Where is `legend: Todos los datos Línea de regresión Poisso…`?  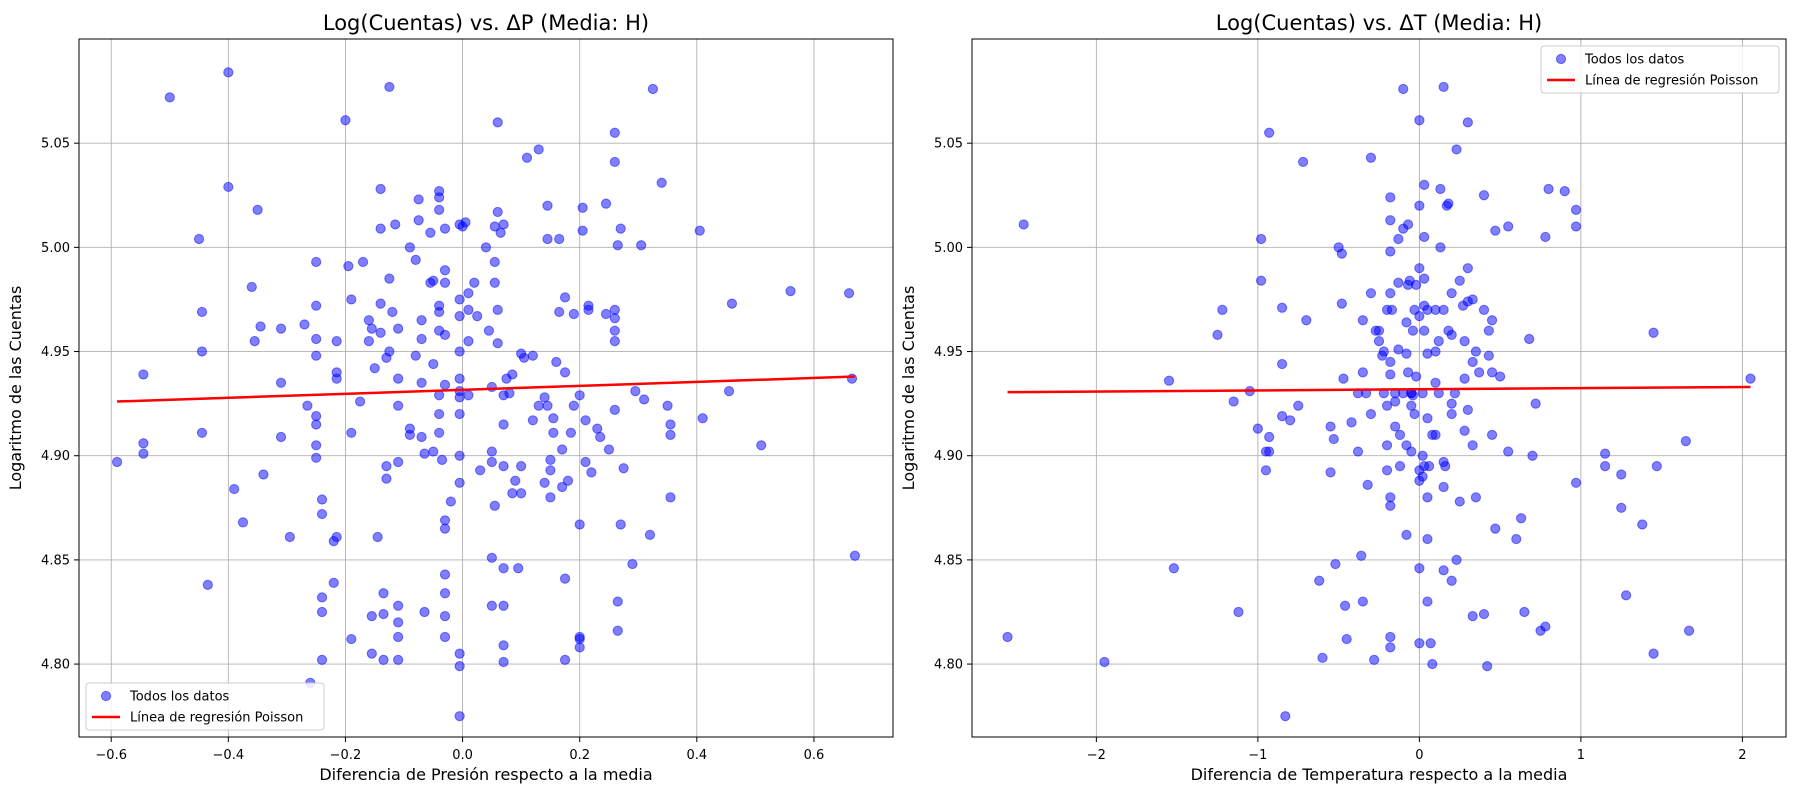
legend: Todos los datos Línea de regresión Poisso… is located at coordinates (1660, 69).